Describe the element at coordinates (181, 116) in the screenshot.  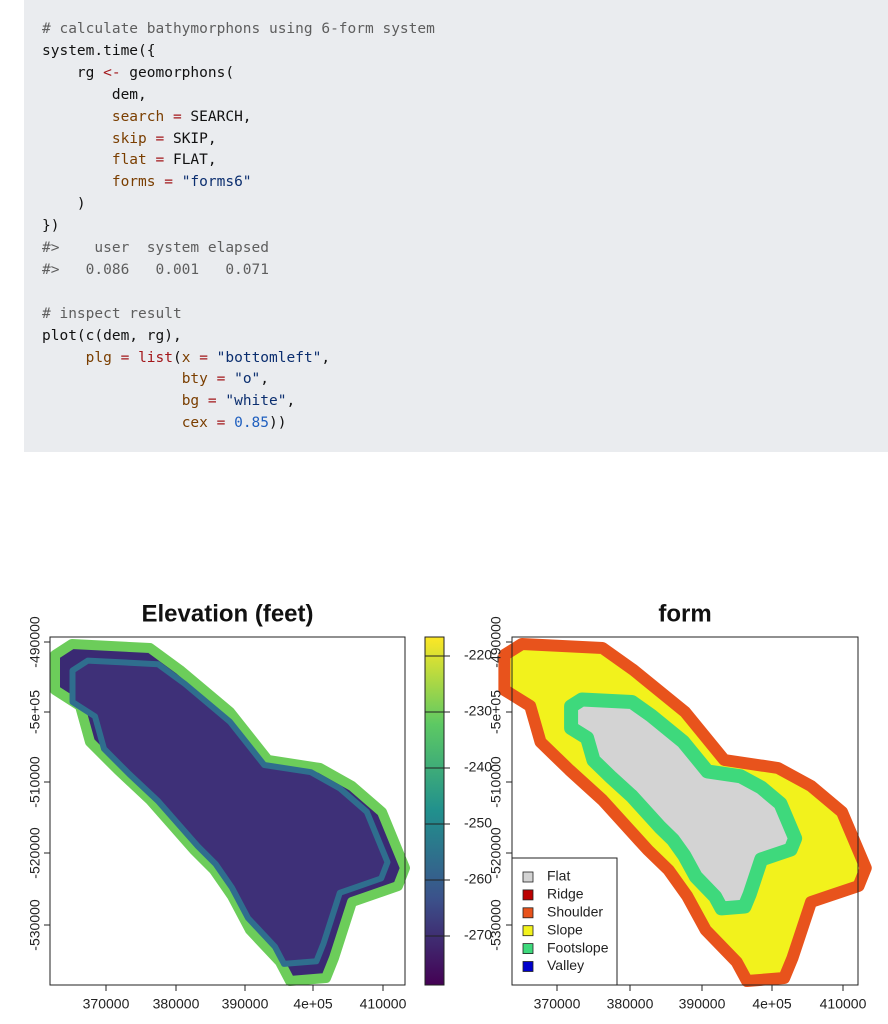
I see `code-line: search = SEARCH,` at that location.